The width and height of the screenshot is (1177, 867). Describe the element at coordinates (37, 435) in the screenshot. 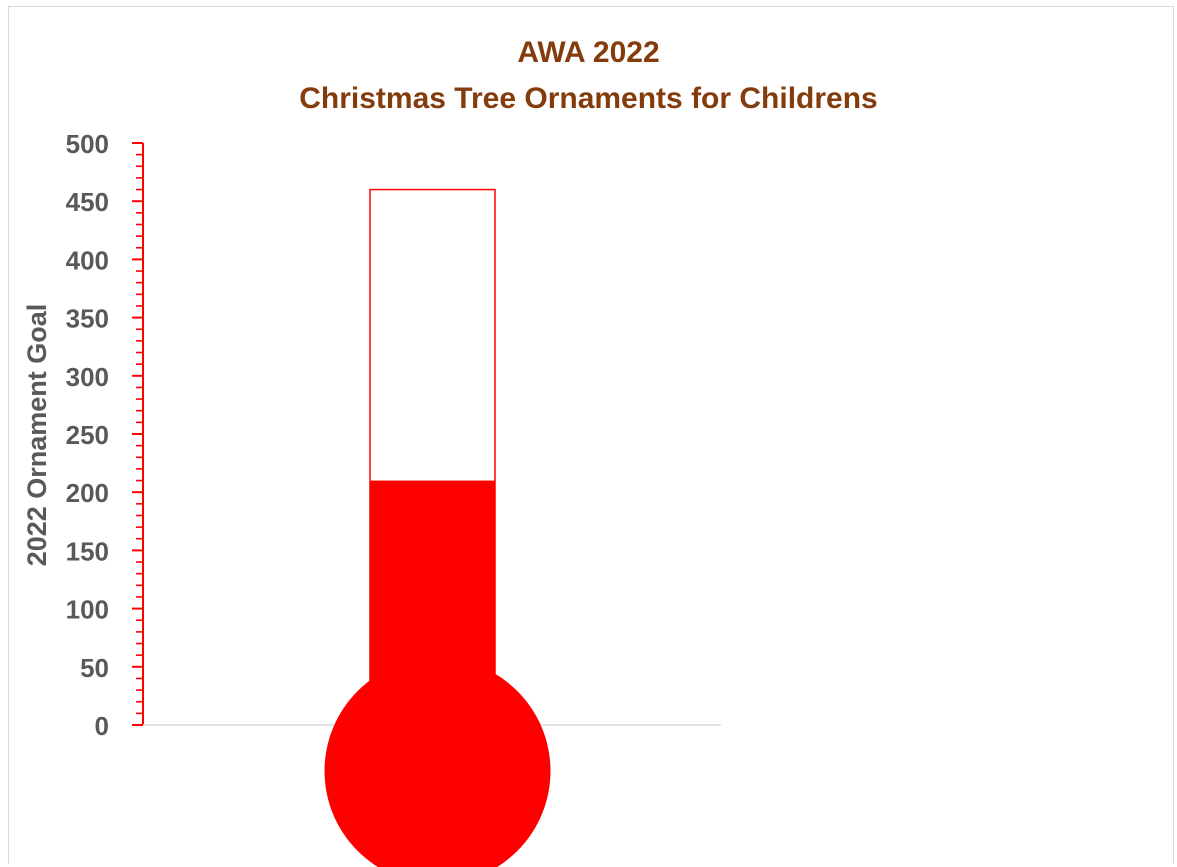

I see `y-axis-label: 2022 Ornament Goal` at that location.